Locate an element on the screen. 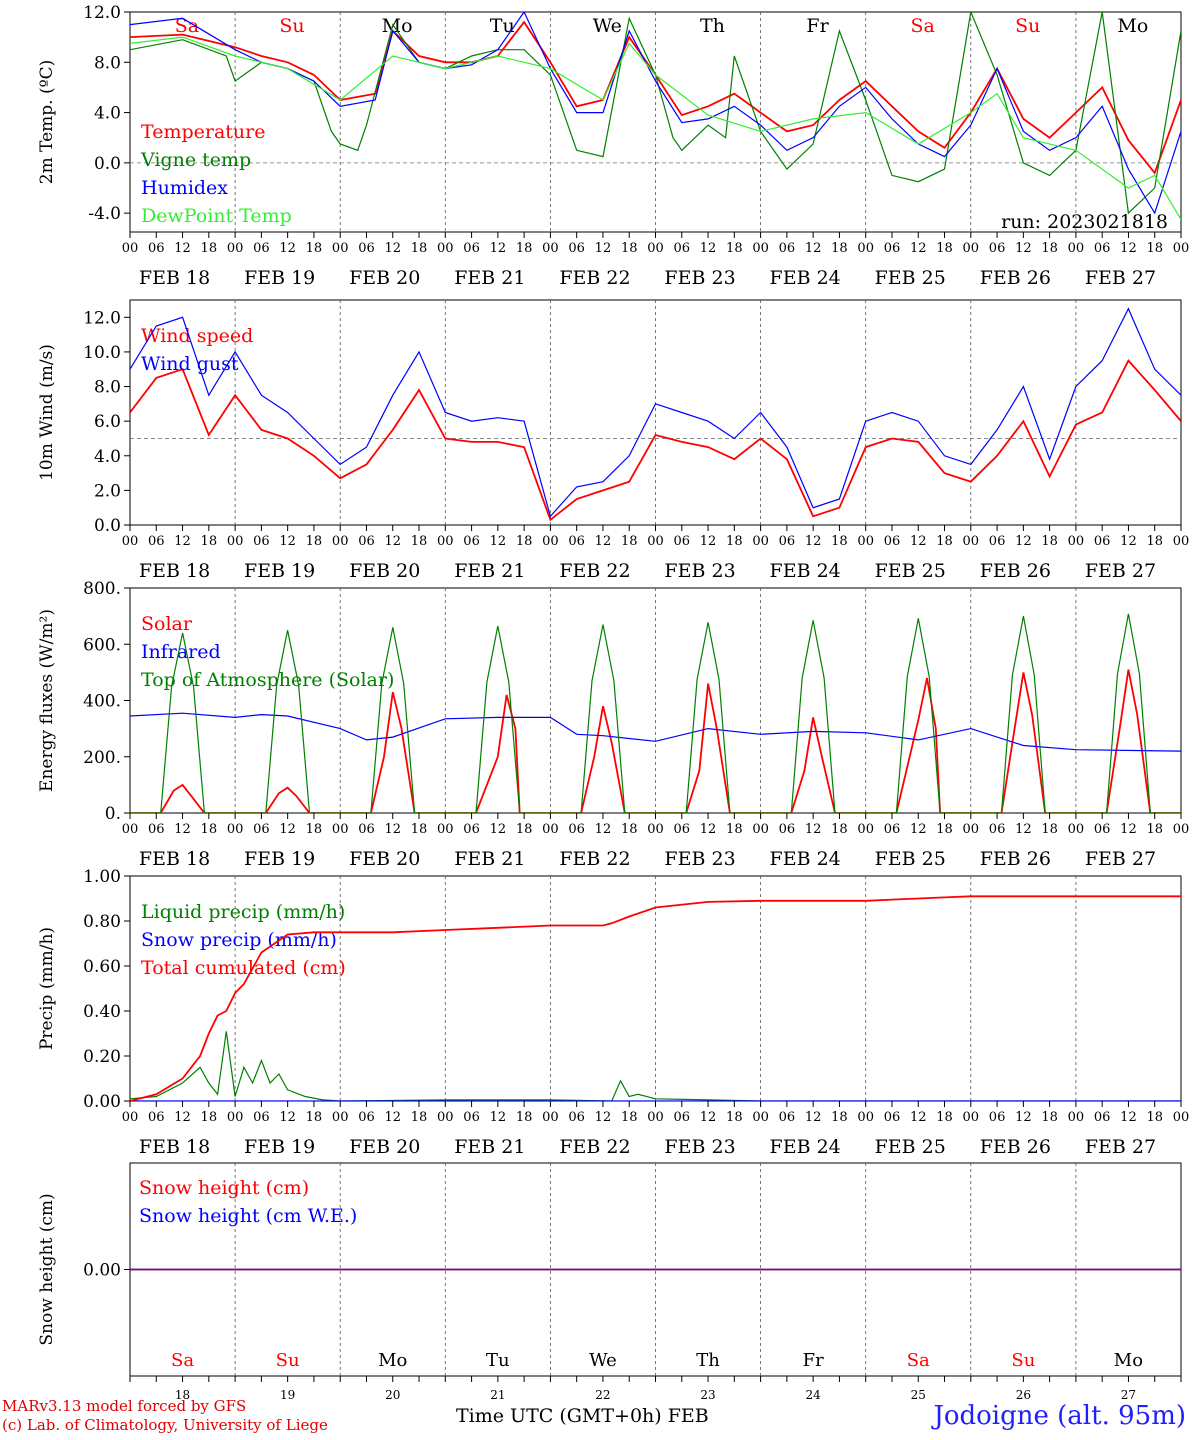  weekday-label: Mo is located at coordinates (397, 26).